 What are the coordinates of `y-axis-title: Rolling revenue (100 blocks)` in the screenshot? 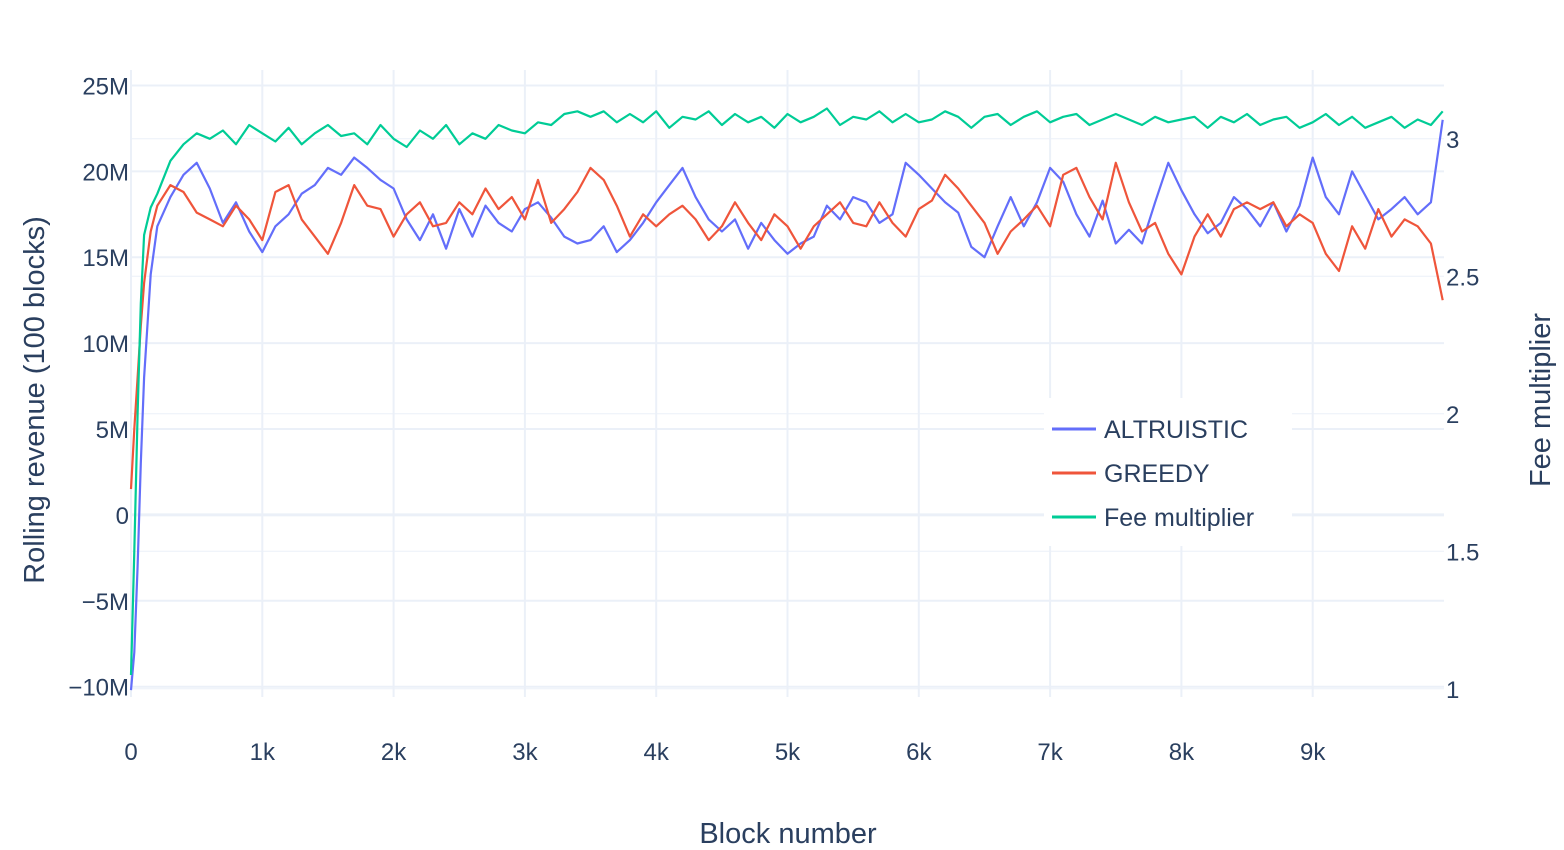 It's located at (35, 400).